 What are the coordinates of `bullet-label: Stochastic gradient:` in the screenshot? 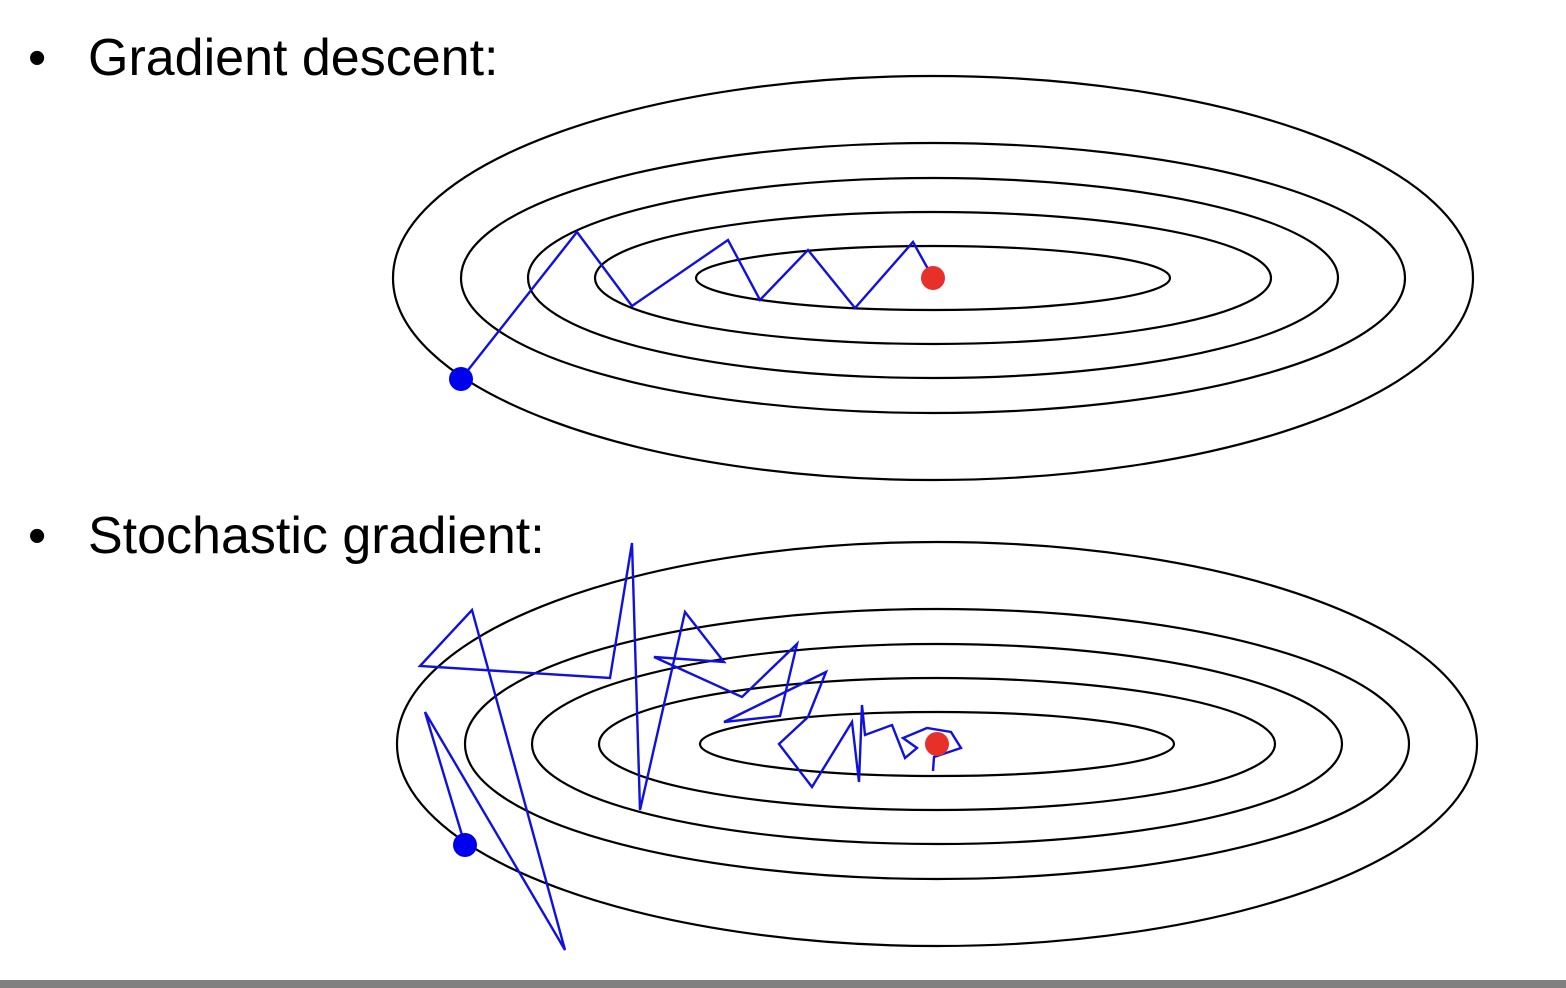 It's located at (316, 536).